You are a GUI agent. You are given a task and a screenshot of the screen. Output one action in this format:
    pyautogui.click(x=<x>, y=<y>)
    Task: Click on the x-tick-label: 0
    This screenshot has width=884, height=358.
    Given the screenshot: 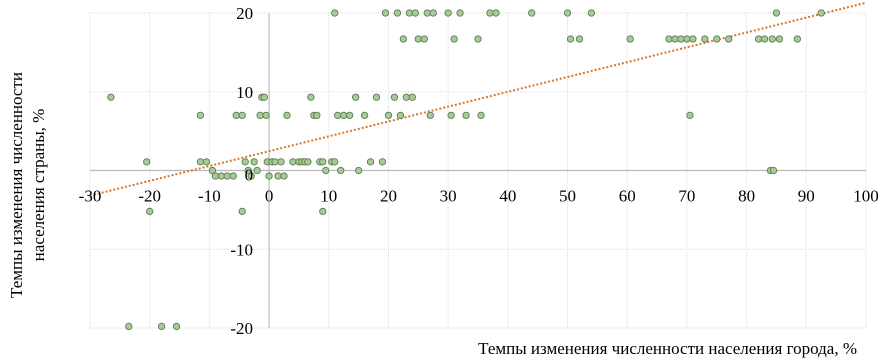 What is the action you would take?
    pyautogui.click(x=269, y=196)
    